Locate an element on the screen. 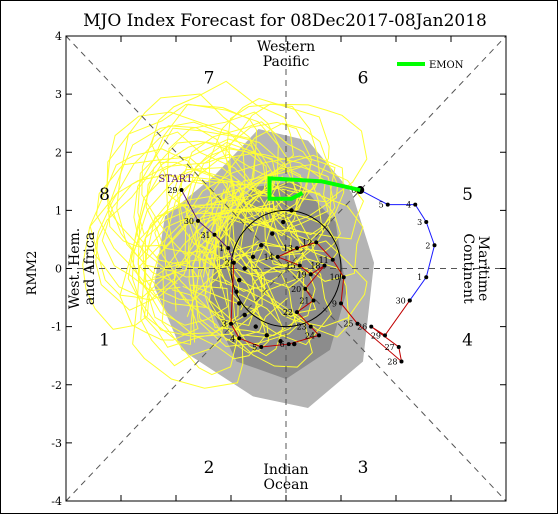  observed-purple-day-label: 30 is located at coordinates (189, 221).